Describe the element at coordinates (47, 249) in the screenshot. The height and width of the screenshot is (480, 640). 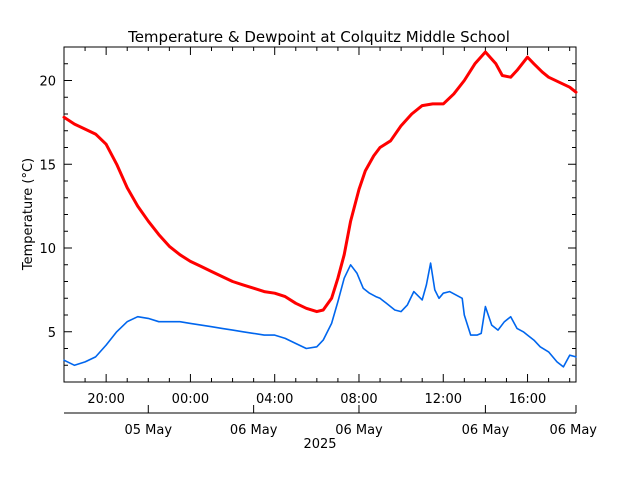
I see `y-tick-label: 10` at that location.